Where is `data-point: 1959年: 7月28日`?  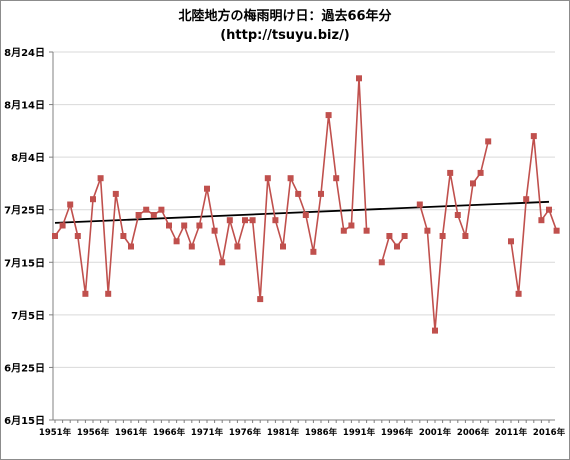 data-point: 1959年: 7月28日 is located at coordinates (115, 193).